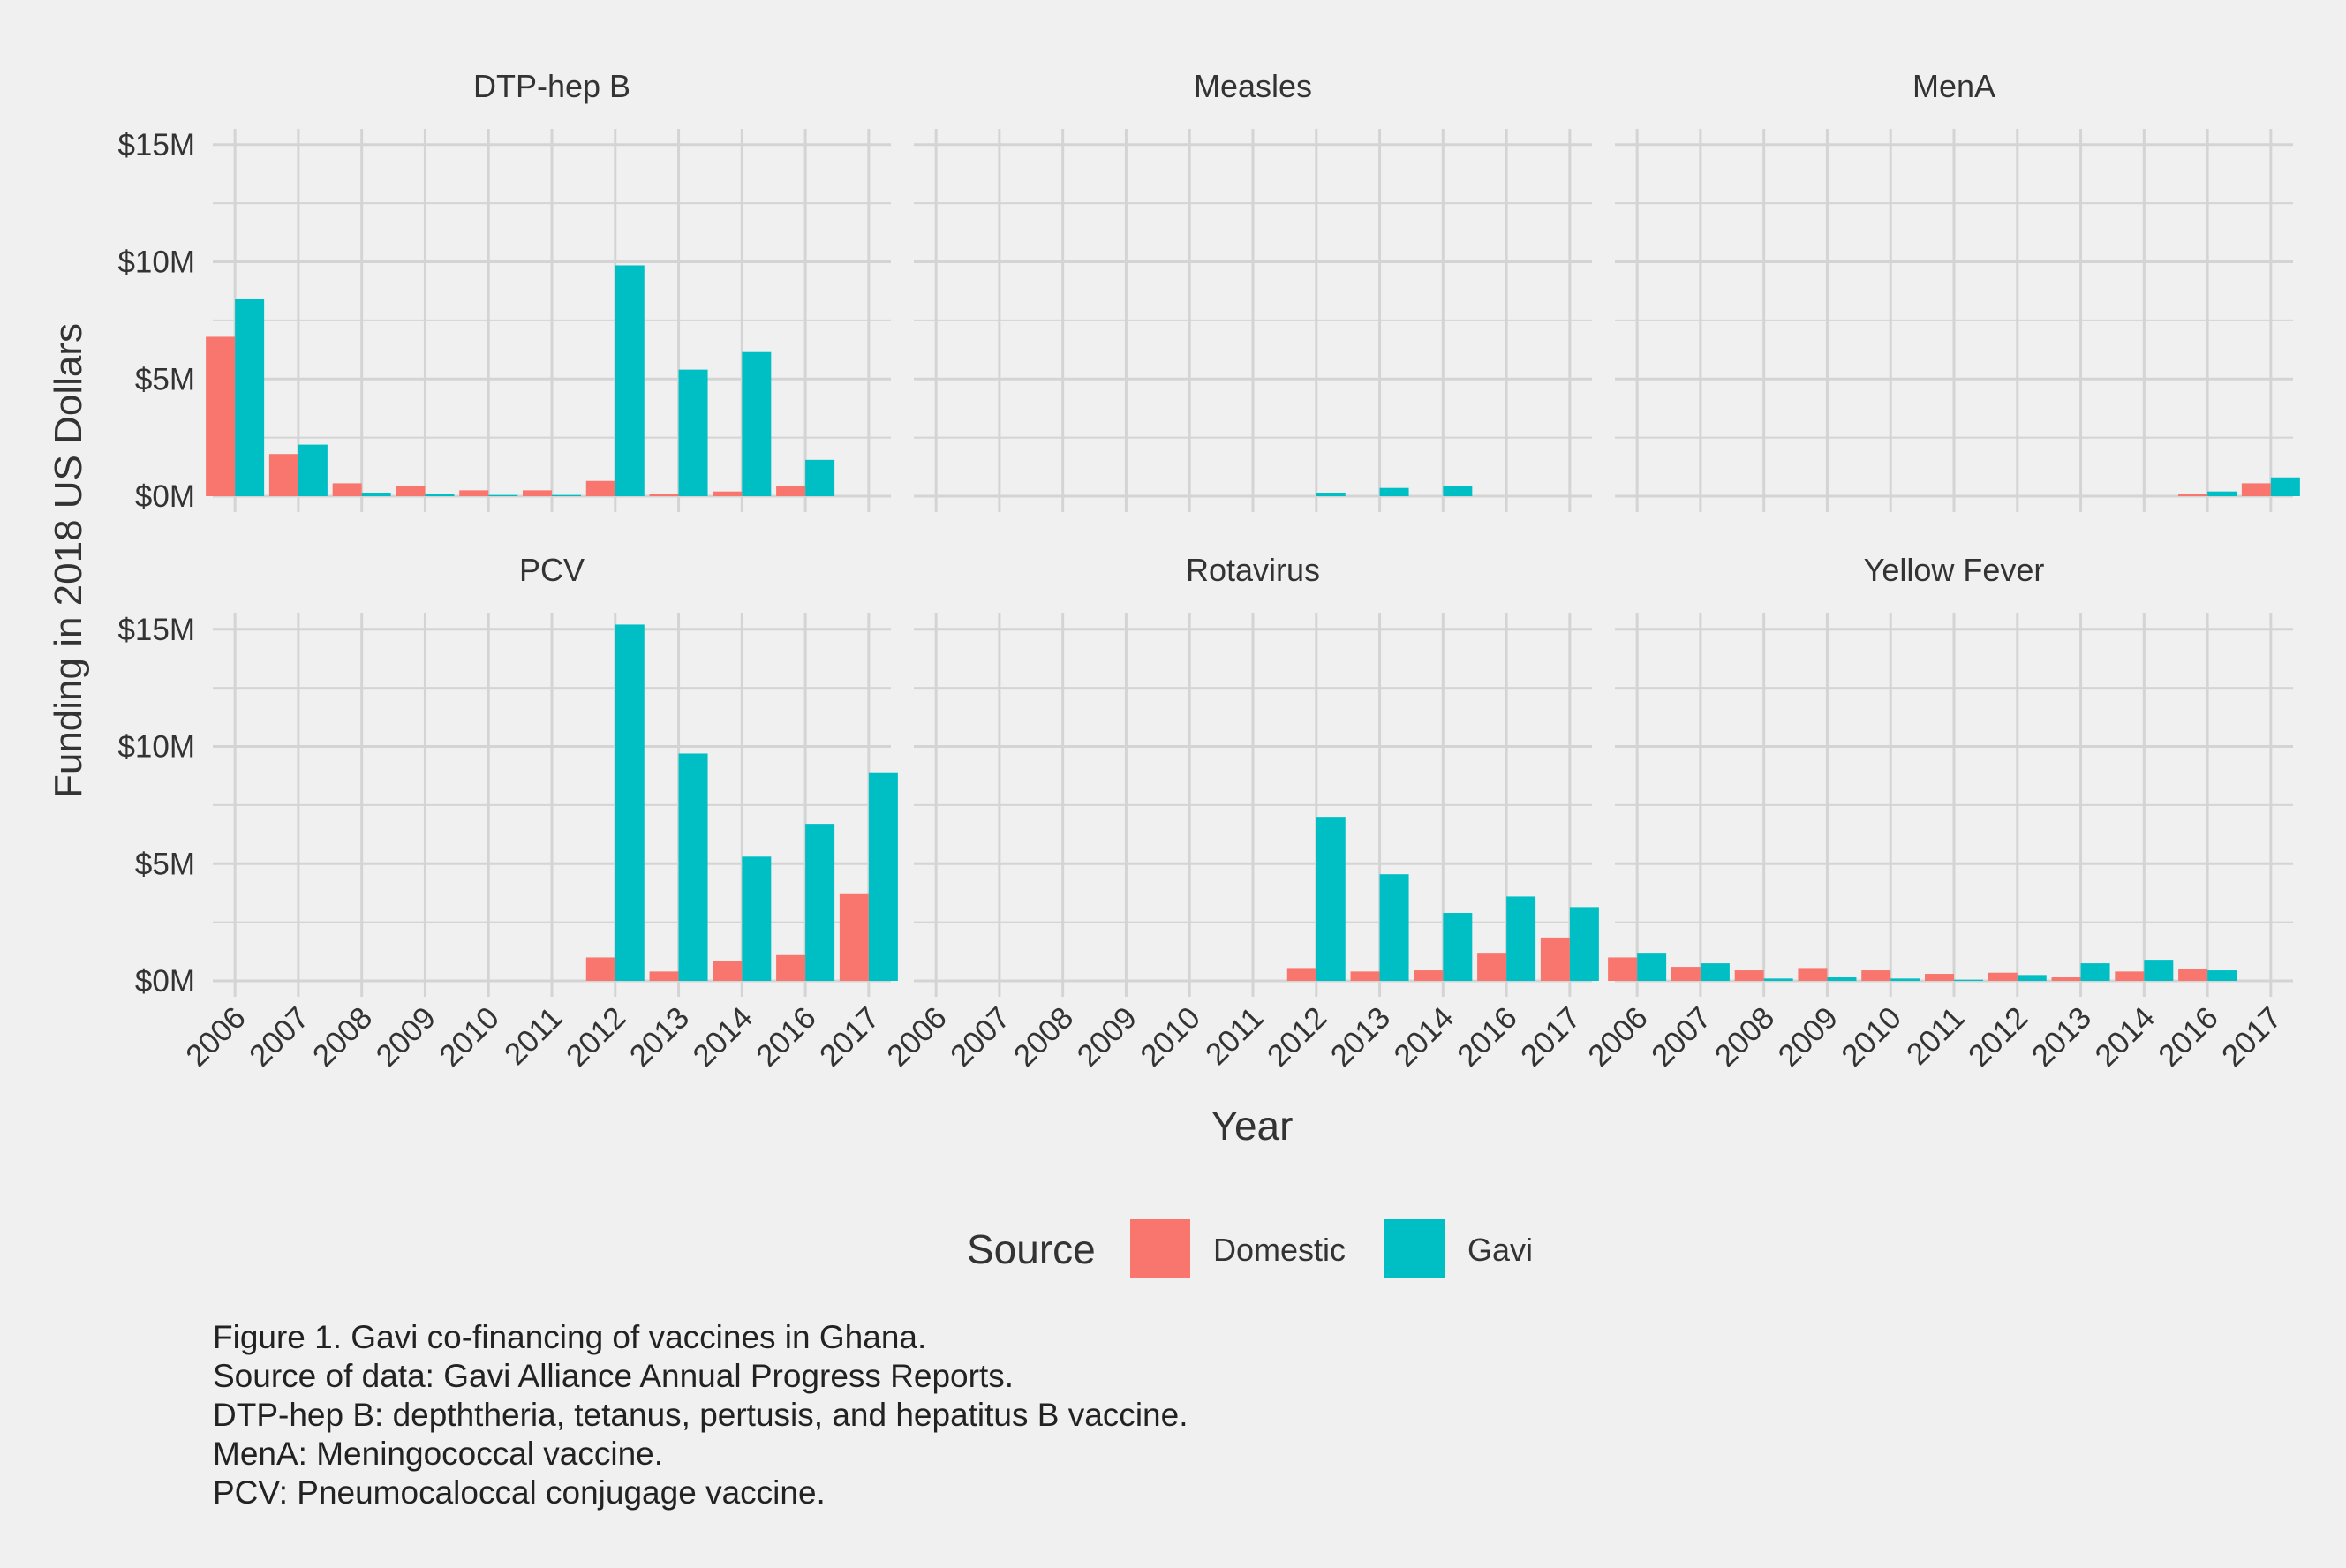 The width and height of the screenshot is (2346, 1568). Describe the element at coordinates (2032, 978) in the screenshot. I see `bar-yellow-fever-gavi-2012` at that location.